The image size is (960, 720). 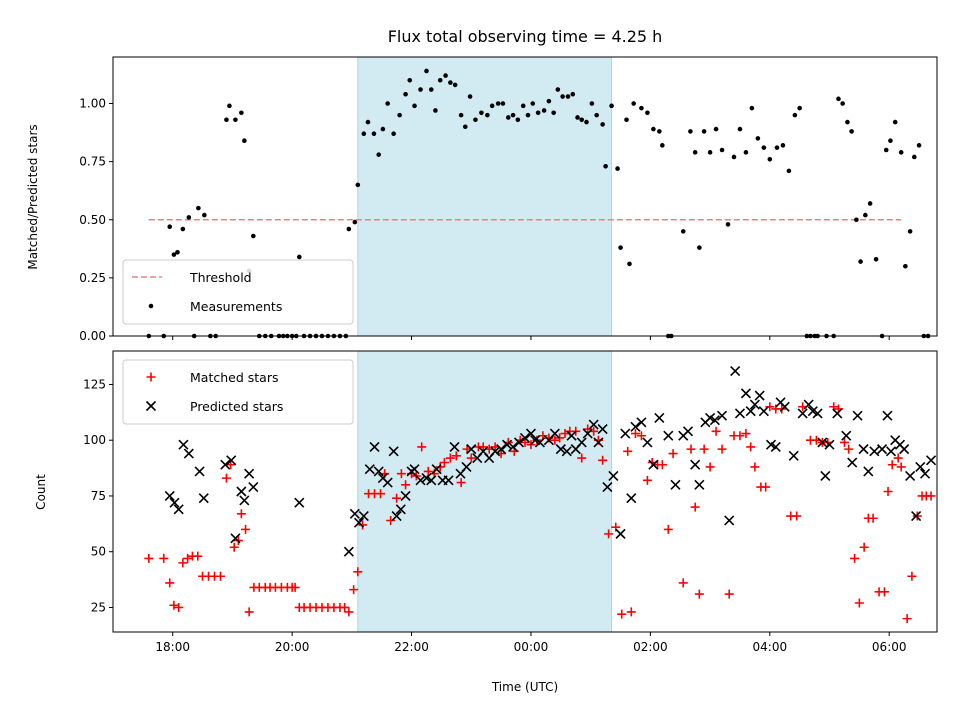 I want to click on bottom-y-tick-label: 100, so click(x=94, y=440).